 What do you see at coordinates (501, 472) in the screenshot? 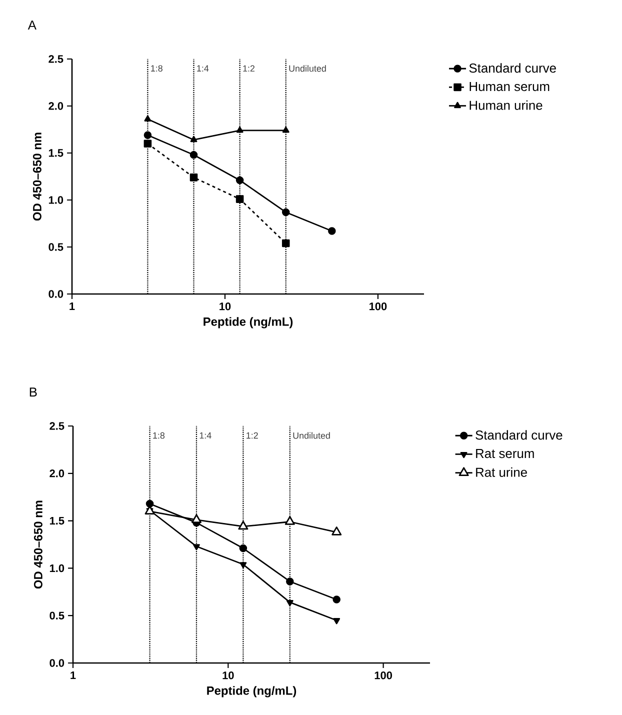
I see `legend-label: Rat urine` at bounding box center [501, 472].